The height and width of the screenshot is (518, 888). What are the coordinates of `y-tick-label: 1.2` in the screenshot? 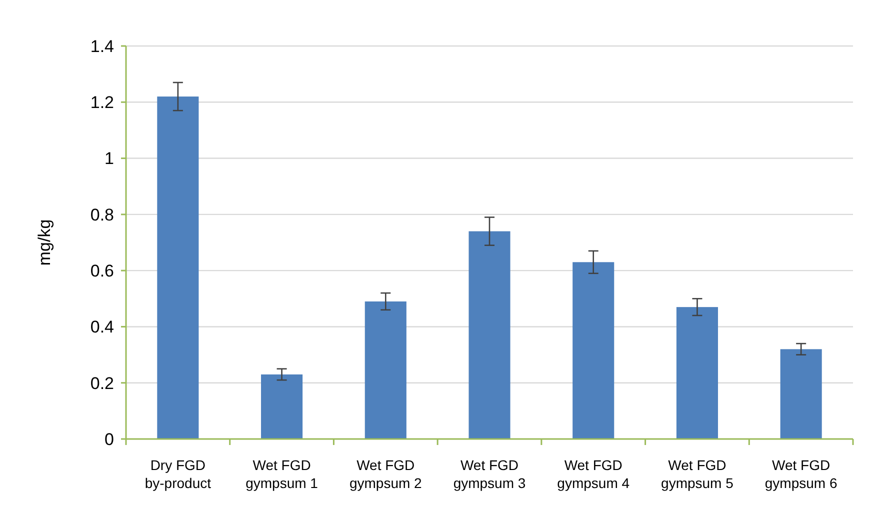 It's located at (102, 102).